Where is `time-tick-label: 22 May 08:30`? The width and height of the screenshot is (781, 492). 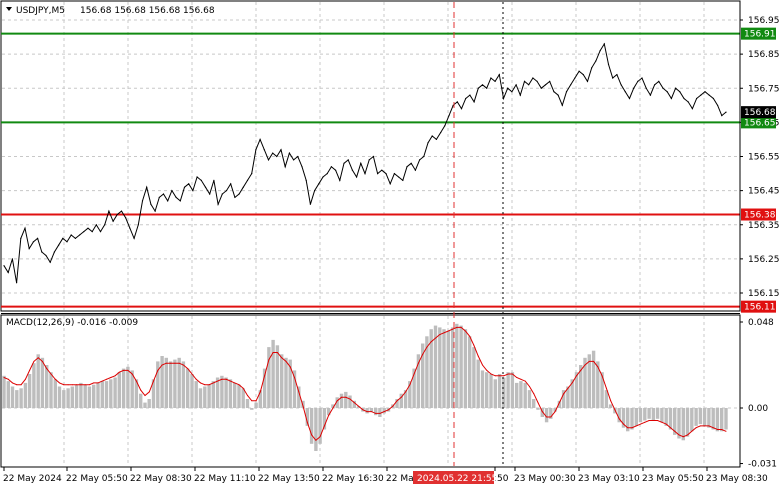 time-tick-label: 22 May 08:30 is located at coordinates (161, 479).